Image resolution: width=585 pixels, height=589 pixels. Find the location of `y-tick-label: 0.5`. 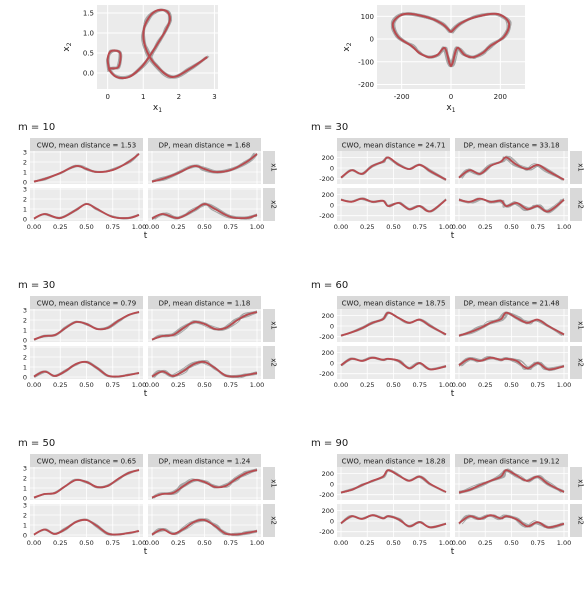

y-tick-label: 0.5 is located at coordinates (88, 54).